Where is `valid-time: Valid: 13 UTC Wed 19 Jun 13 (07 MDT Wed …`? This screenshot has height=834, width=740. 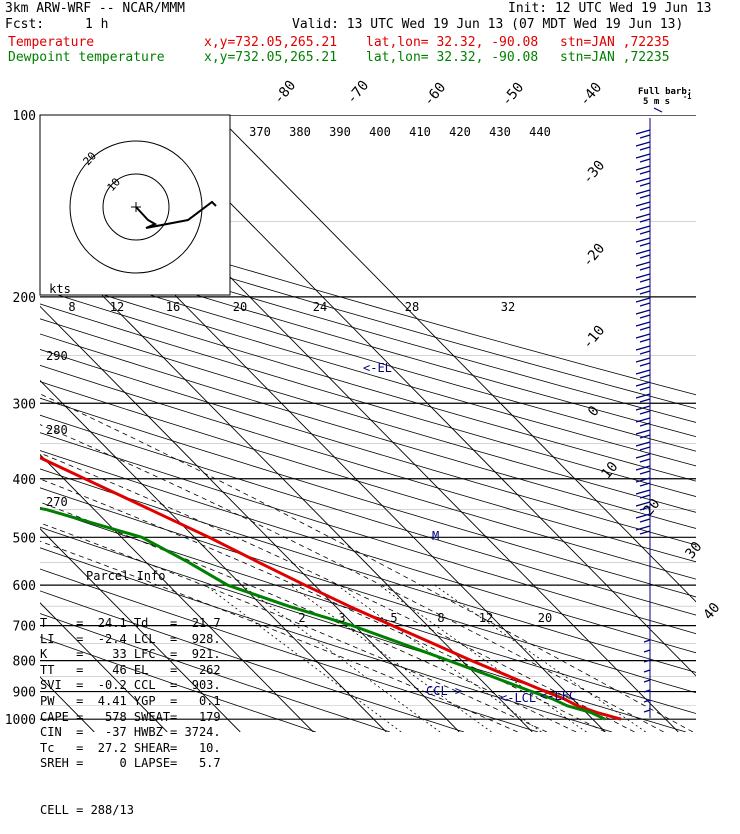
valid-time: Valid: 13 UTC Wed 19 Jun 13 (07 MDT Wed … is located at coordinates (488, 24).